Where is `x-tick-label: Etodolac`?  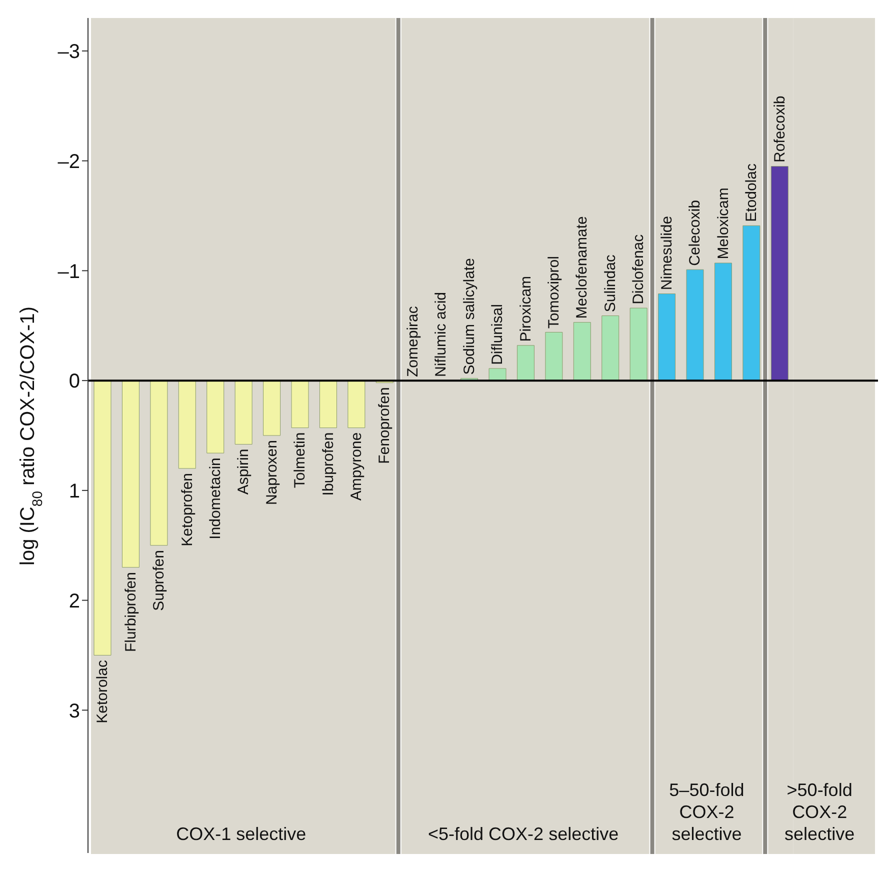
x-tick-label: Etodolac is located at coordinates (751, 192).